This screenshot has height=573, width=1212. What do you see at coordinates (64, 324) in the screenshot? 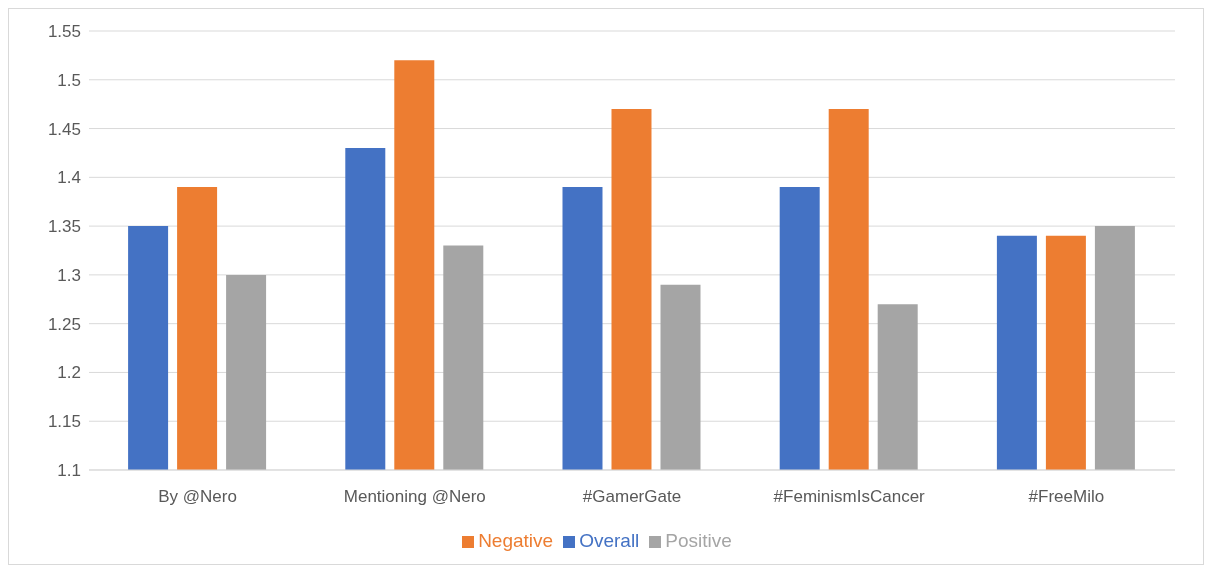
I see `y-tick-label: 1.25` at bounding box center [64, 324].